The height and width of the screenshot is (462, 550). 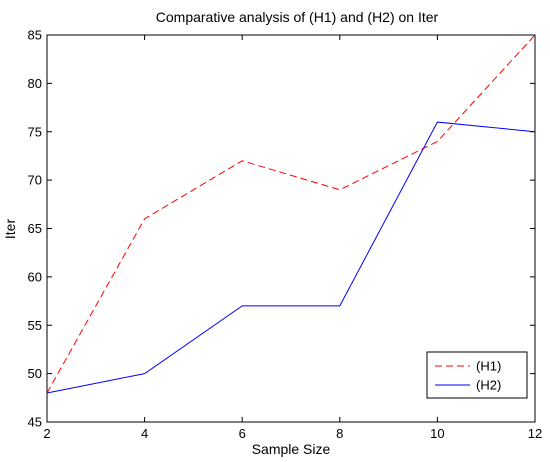 What do you see at coordinates (339, 433) in the screenshot?
I see `x-tick-label: 8` at bounding box center [339, 433].